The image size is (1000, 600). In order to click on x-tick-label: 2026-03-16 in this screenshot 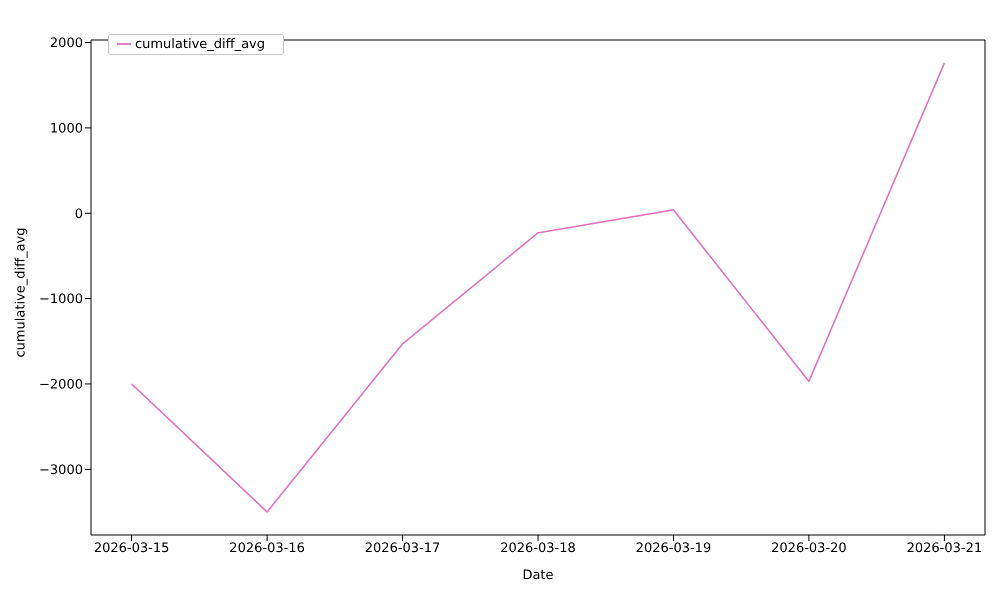, I will do `click(267, 548)`.